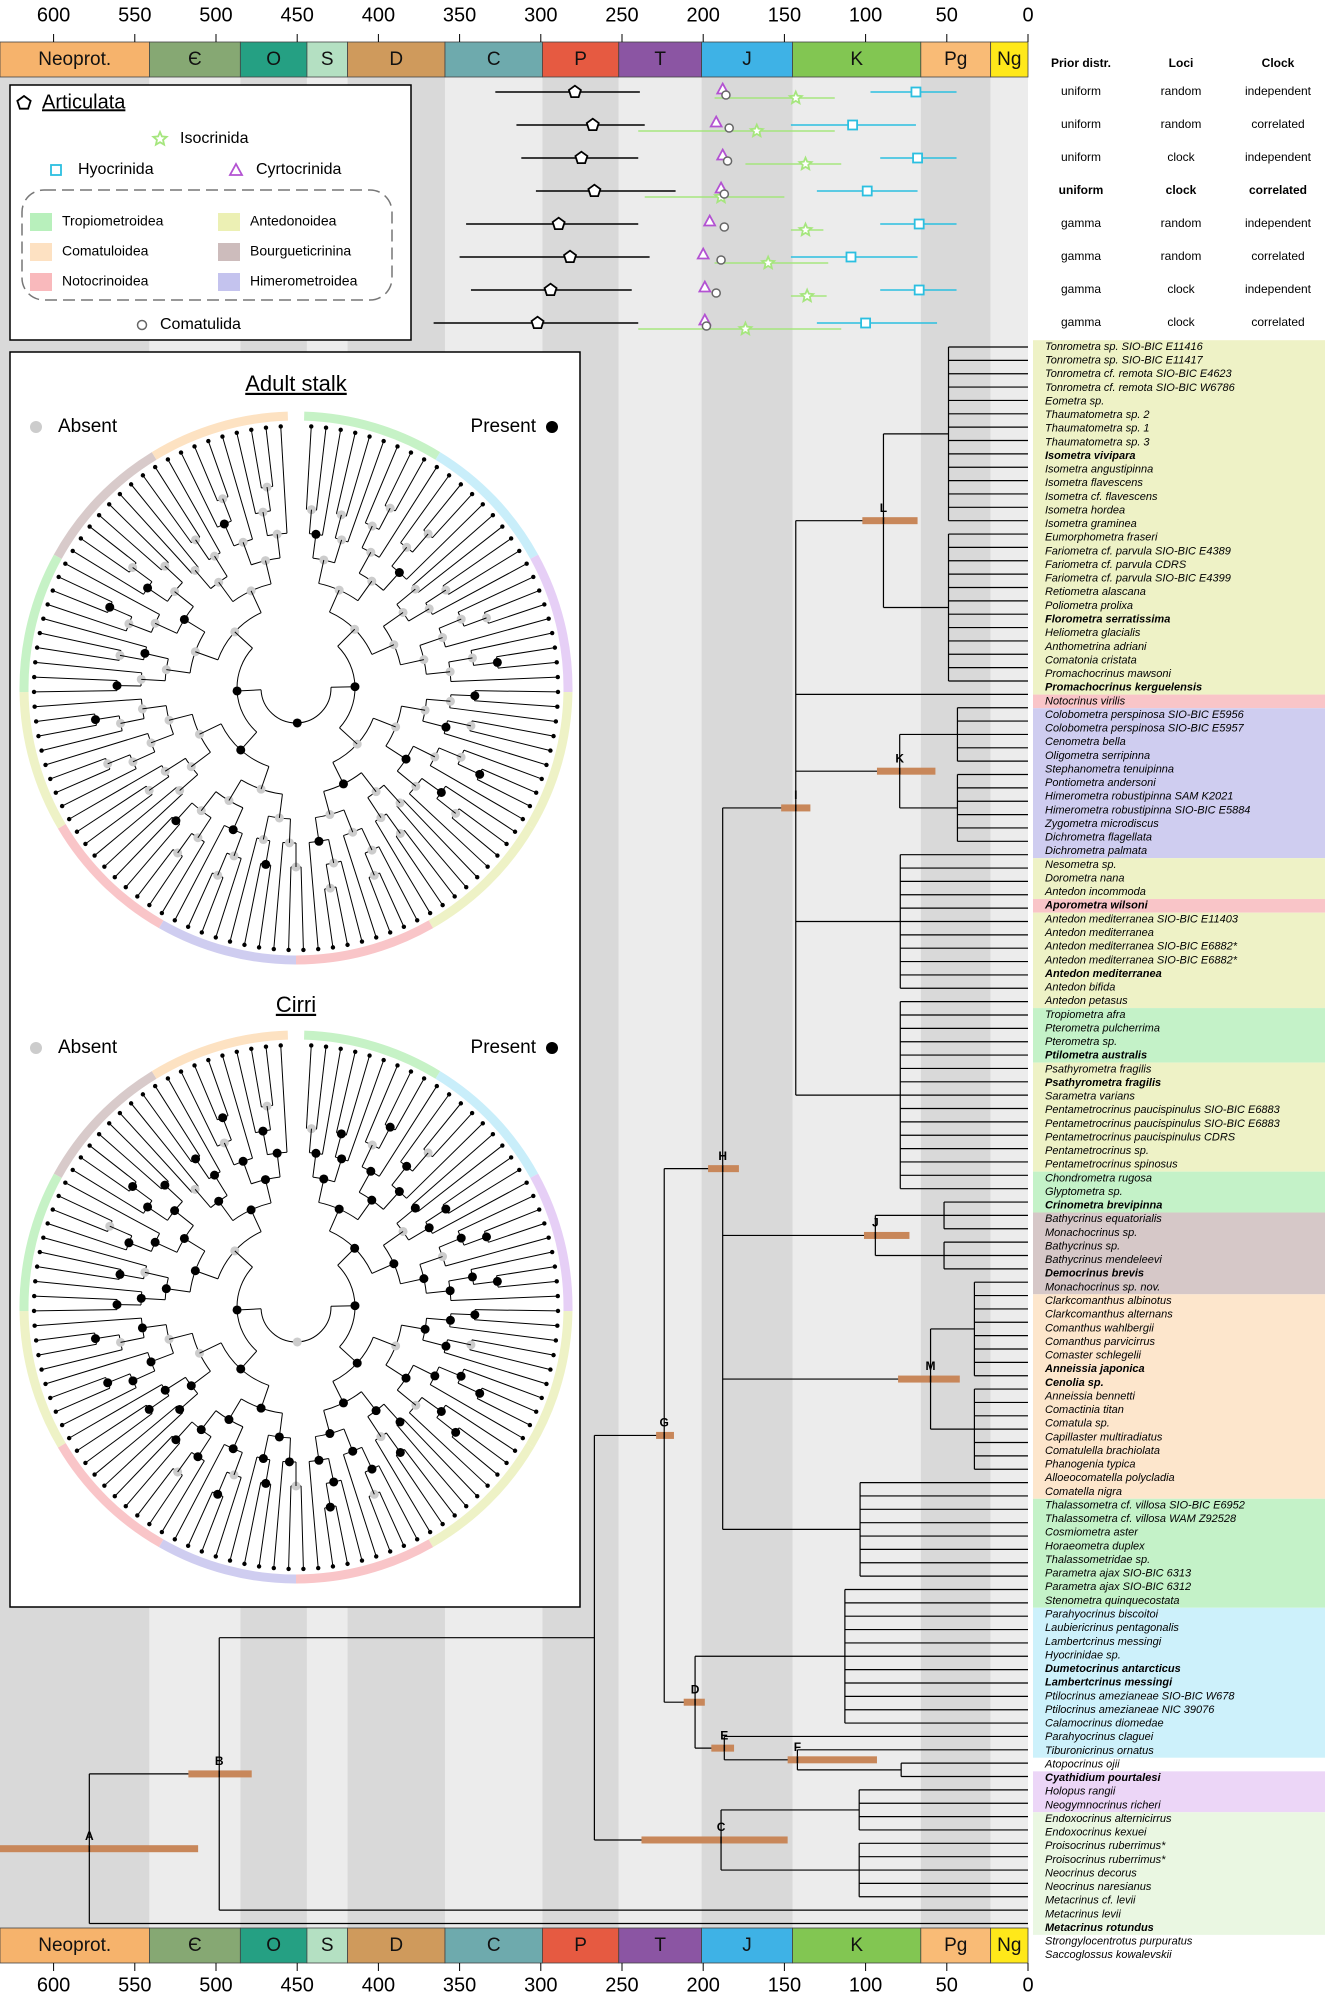 This screenshot has height=2005, width=1325. What do you see at coordinates (1101, 538) in the screenshot?
I see `taxon-label: Eumorphometra fraseri` at bounding box center [1101, 538].